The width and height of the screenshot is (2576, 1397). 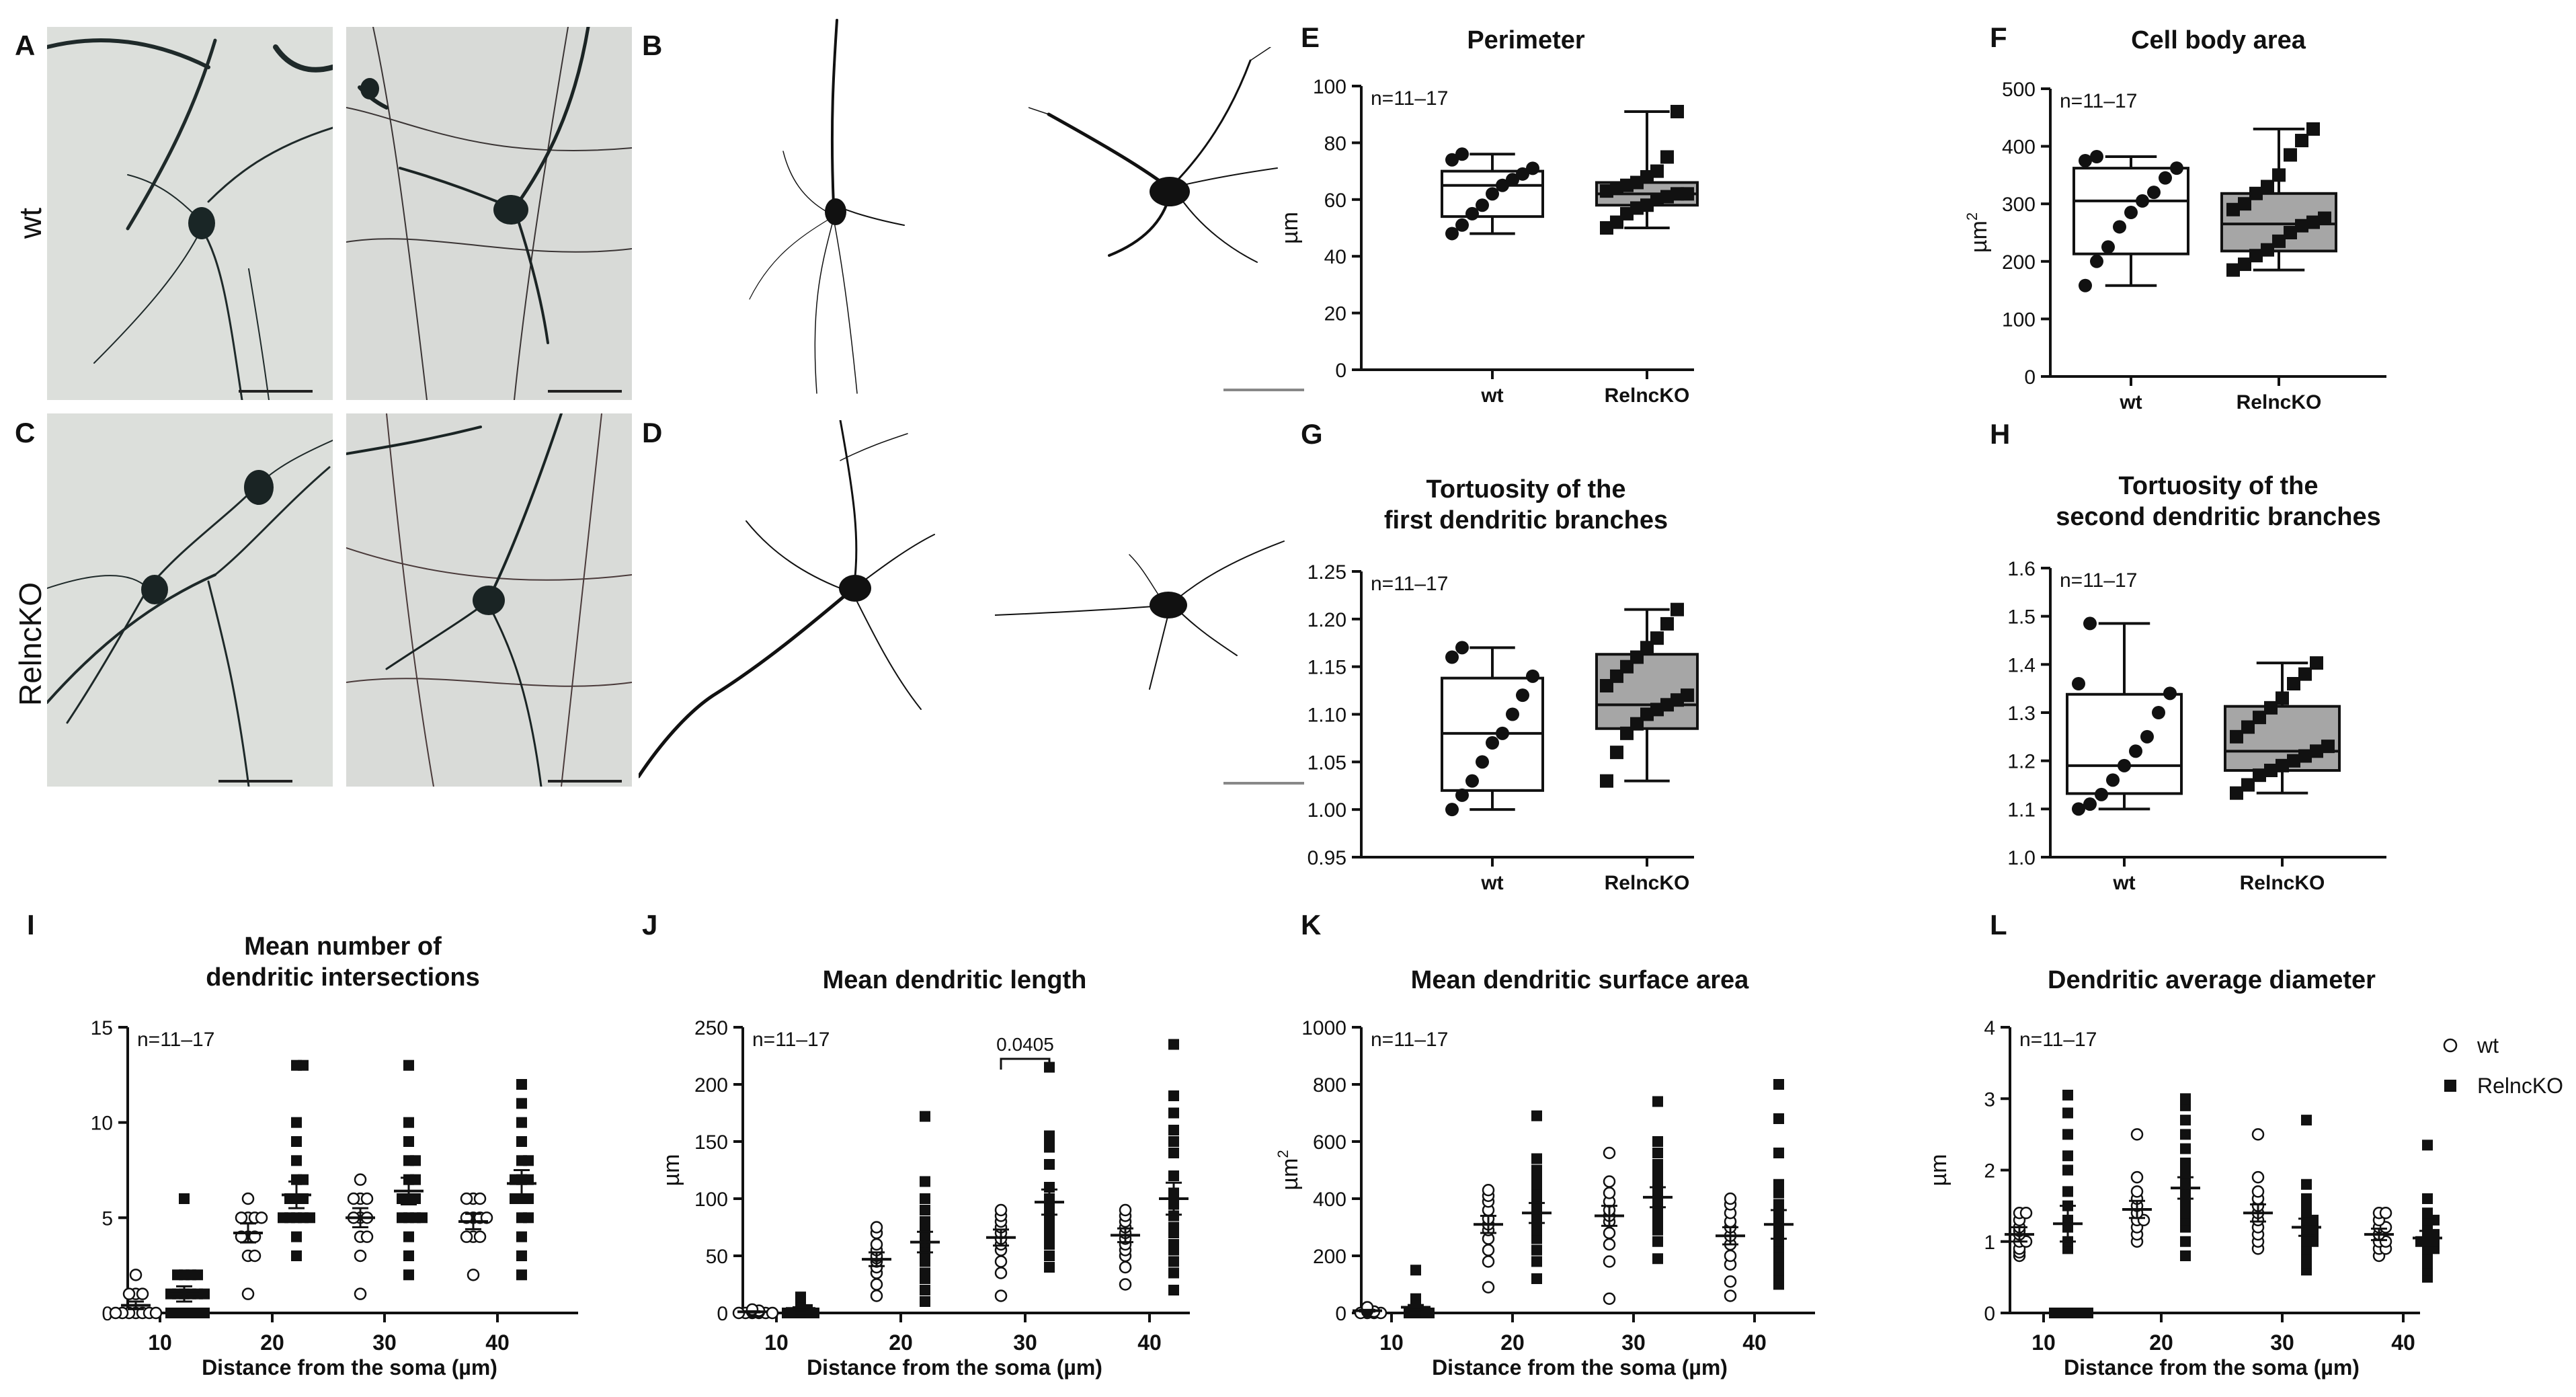 What do you see at coordinates (1972, 217) in the screenshot?
I see `y-axis-label-superscript: 2` at bounding box center [1972, 217].